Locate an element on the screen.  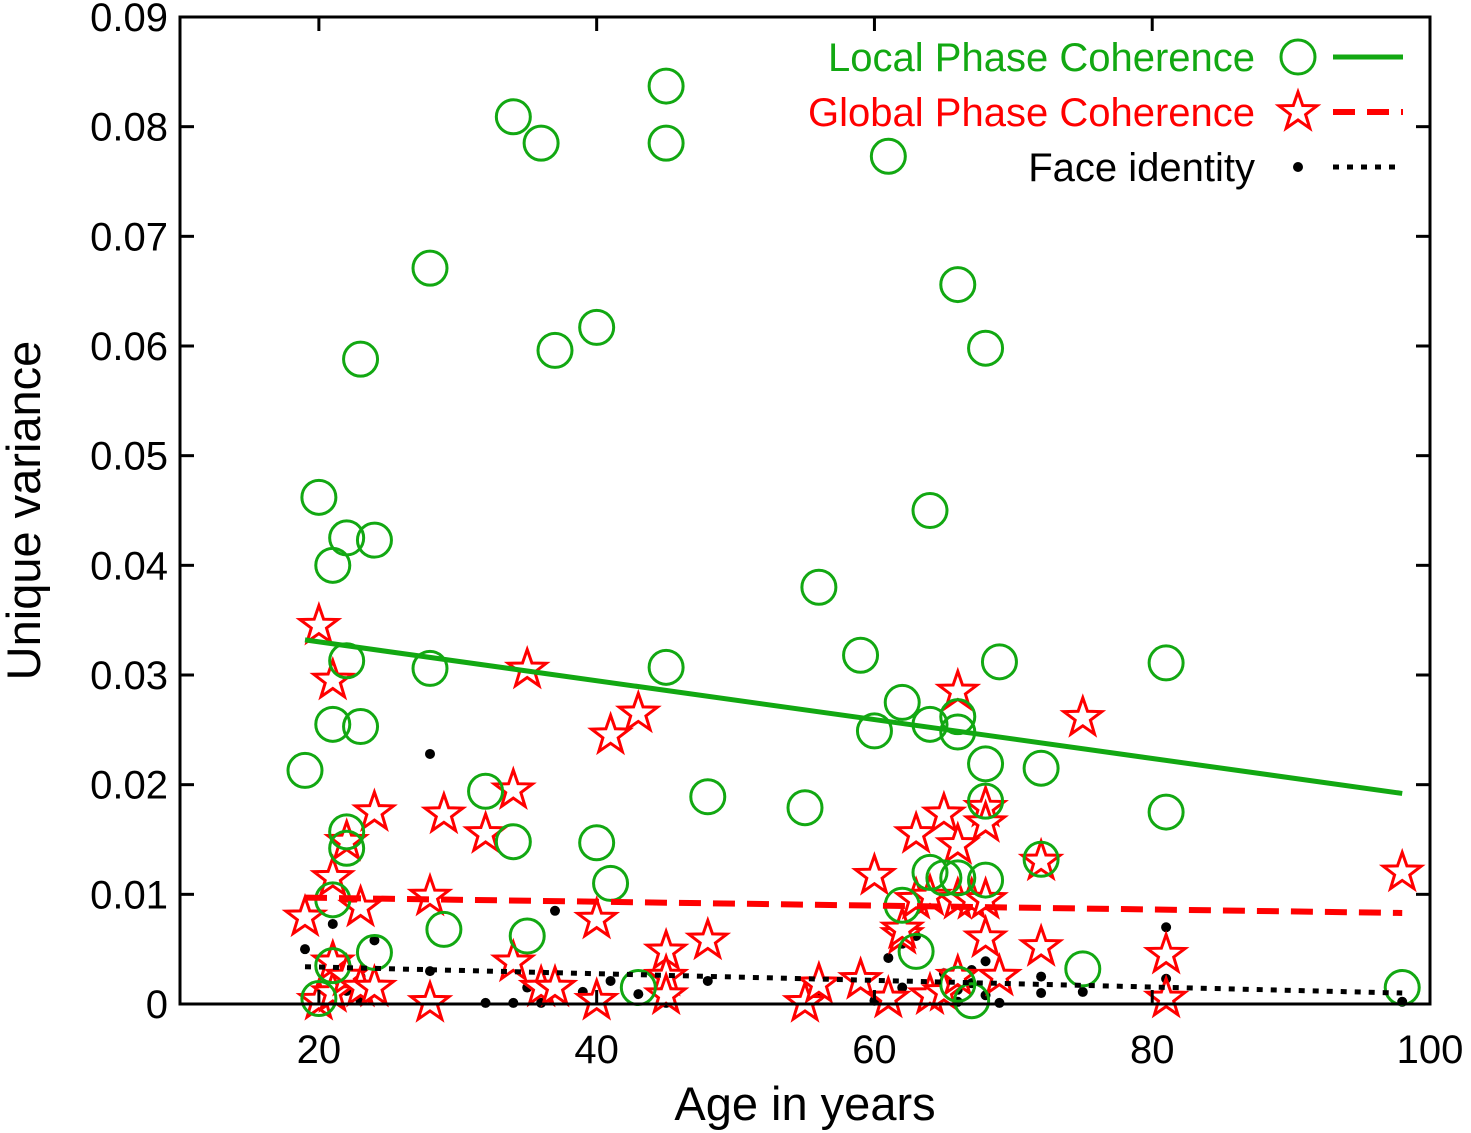
x-axis-title: Age in years is located at coordinates (804, 1103).